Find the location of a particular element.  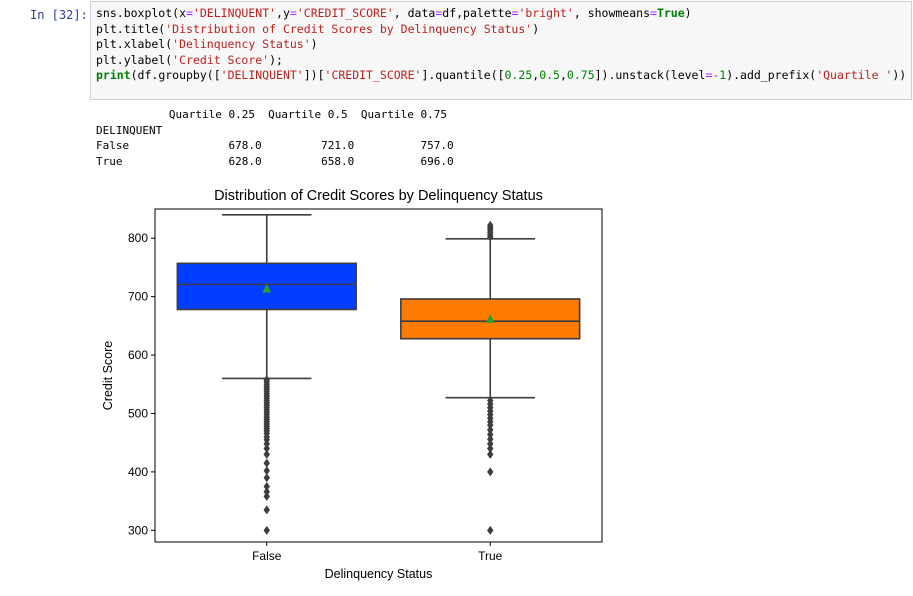

y-tick-label-800: 800 is located at coordinates (138, 238).